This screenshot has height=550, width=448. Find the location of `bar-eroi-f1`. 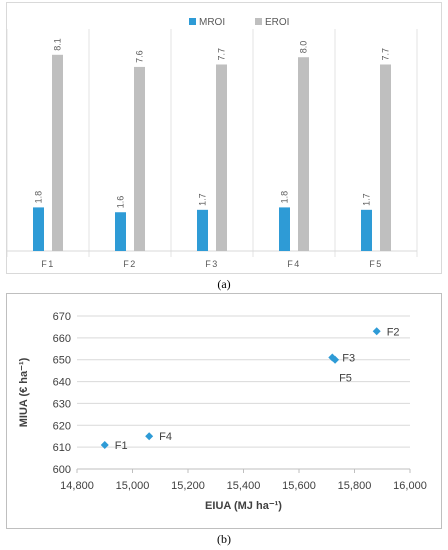

bar-eroi-f1 is located at coordinates (57, 152).